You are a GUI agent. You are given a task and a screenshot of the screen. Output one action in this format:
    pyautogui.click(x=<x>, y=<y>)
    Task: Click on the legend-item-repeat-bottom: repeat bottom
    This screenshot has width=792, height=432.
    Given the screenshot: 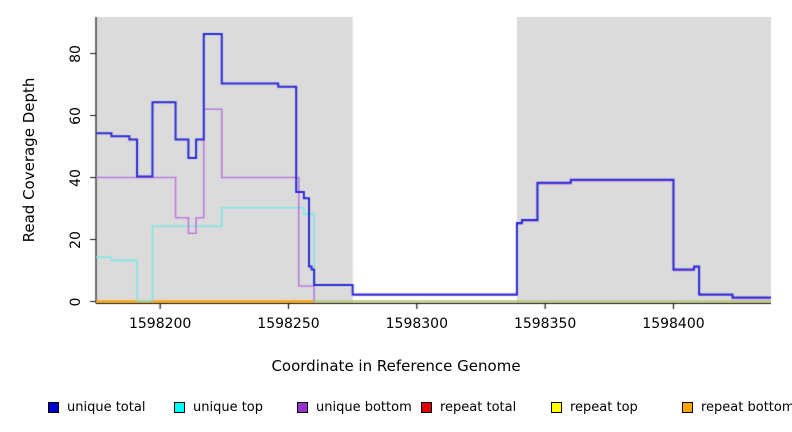 What is the action you would take?
    pyautogui.click(x=737, y=407)
    